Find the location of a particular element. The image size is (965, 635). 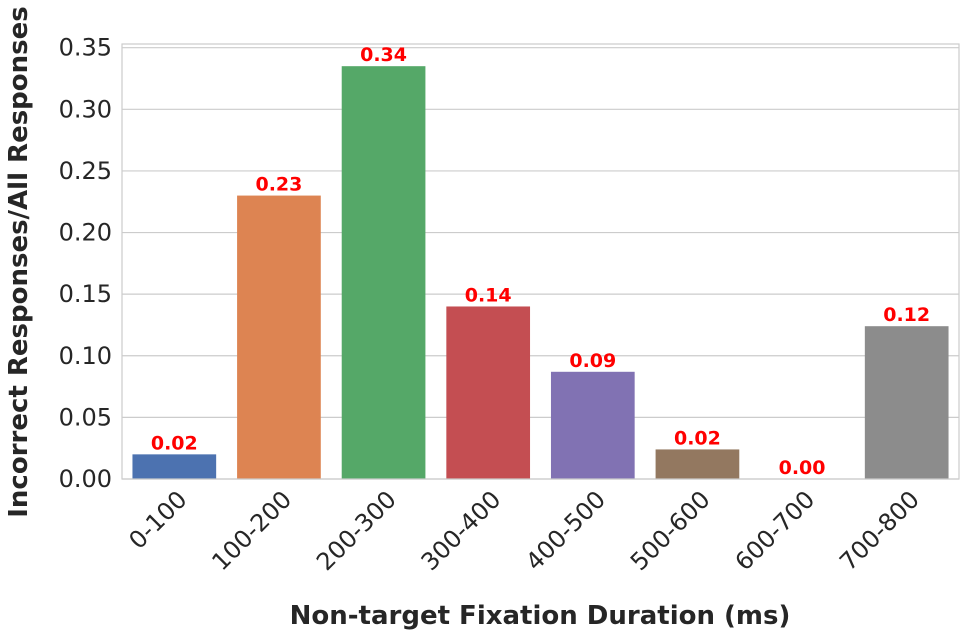

y-tick-label: 0.10 is located at coordinates (85, 356).